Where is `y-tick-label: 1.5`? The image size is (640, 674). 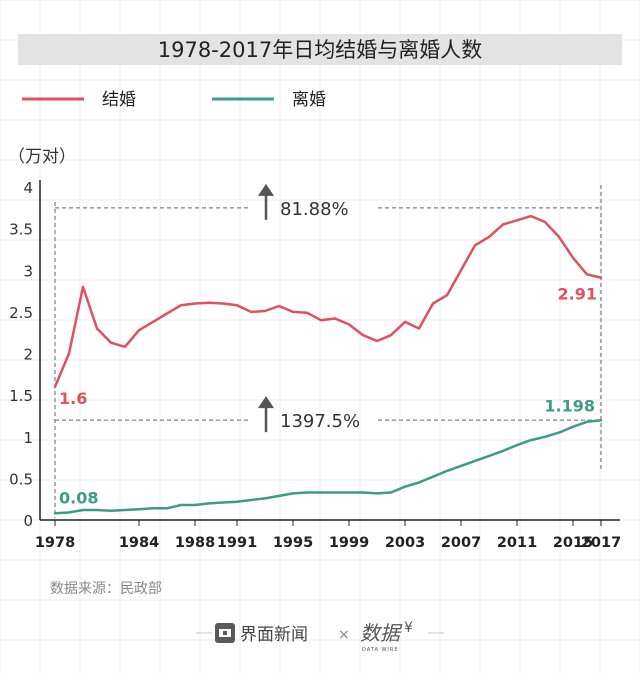
y-tick-label: 1.5 is located at coordinates (21, 396).